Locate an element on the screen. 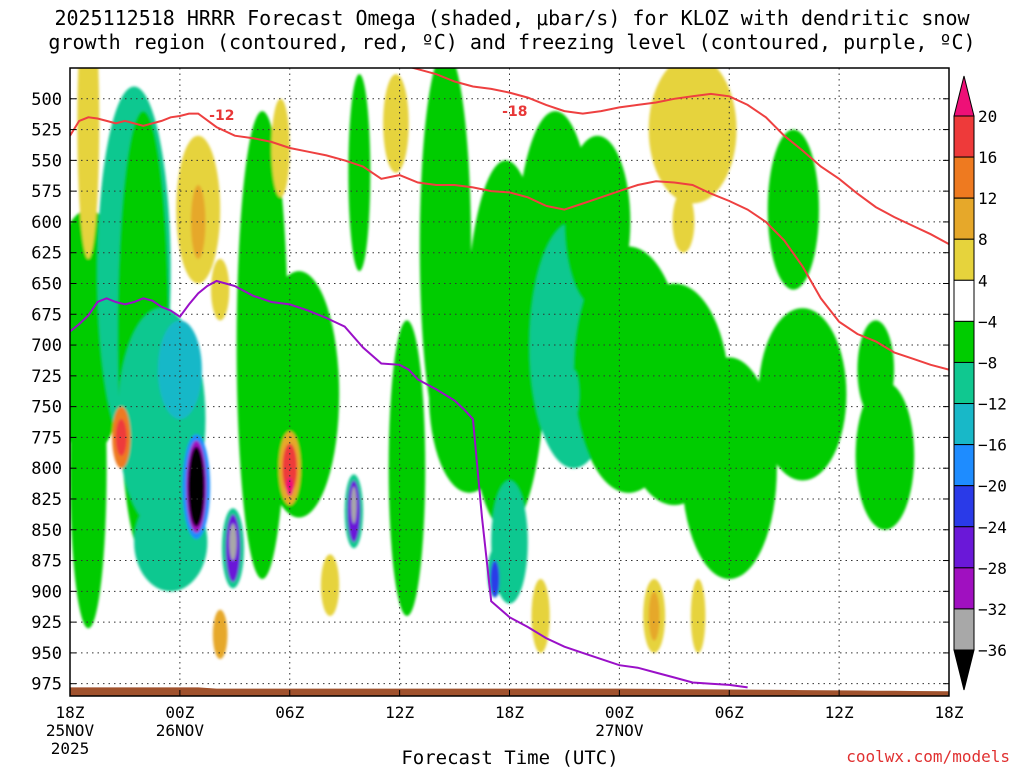  colorbar-label-5: −4 is located at coordinates (987, 321).